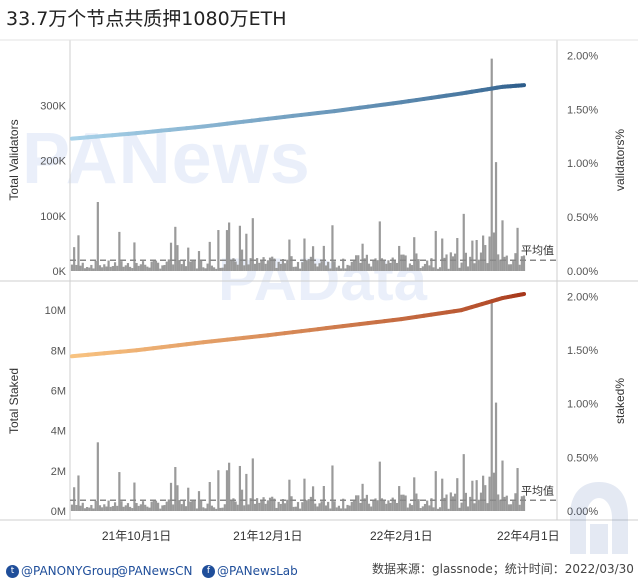  What do you see at coordinates (53, 162) in the screenshot?
I see `y-tick-label: 200K` at bounding box center [53, 162].